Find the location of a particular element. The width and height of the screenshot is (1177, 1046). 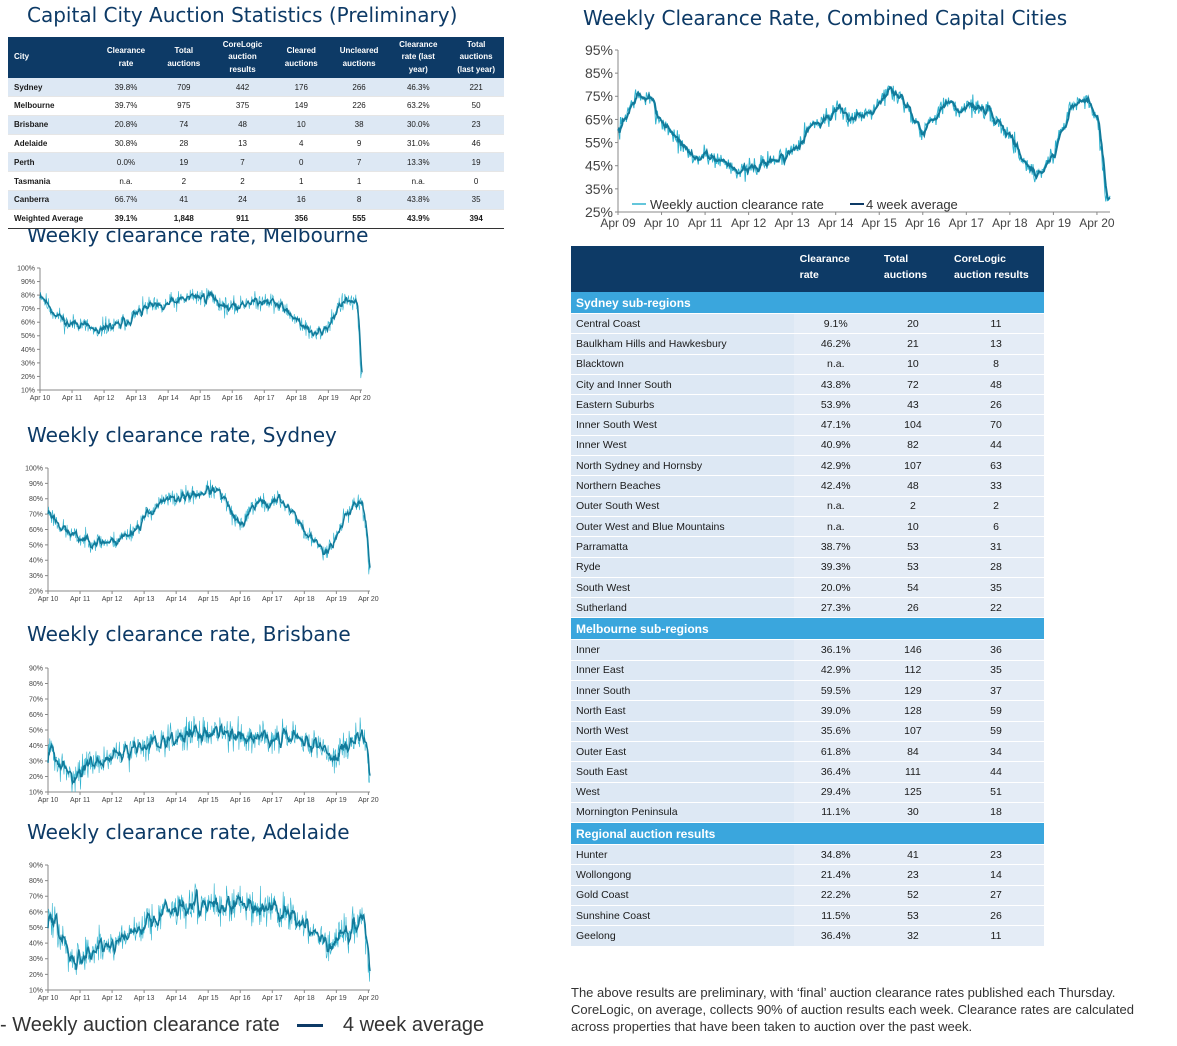

sub-table-cell: 146 is located at coordinates (912, 650).